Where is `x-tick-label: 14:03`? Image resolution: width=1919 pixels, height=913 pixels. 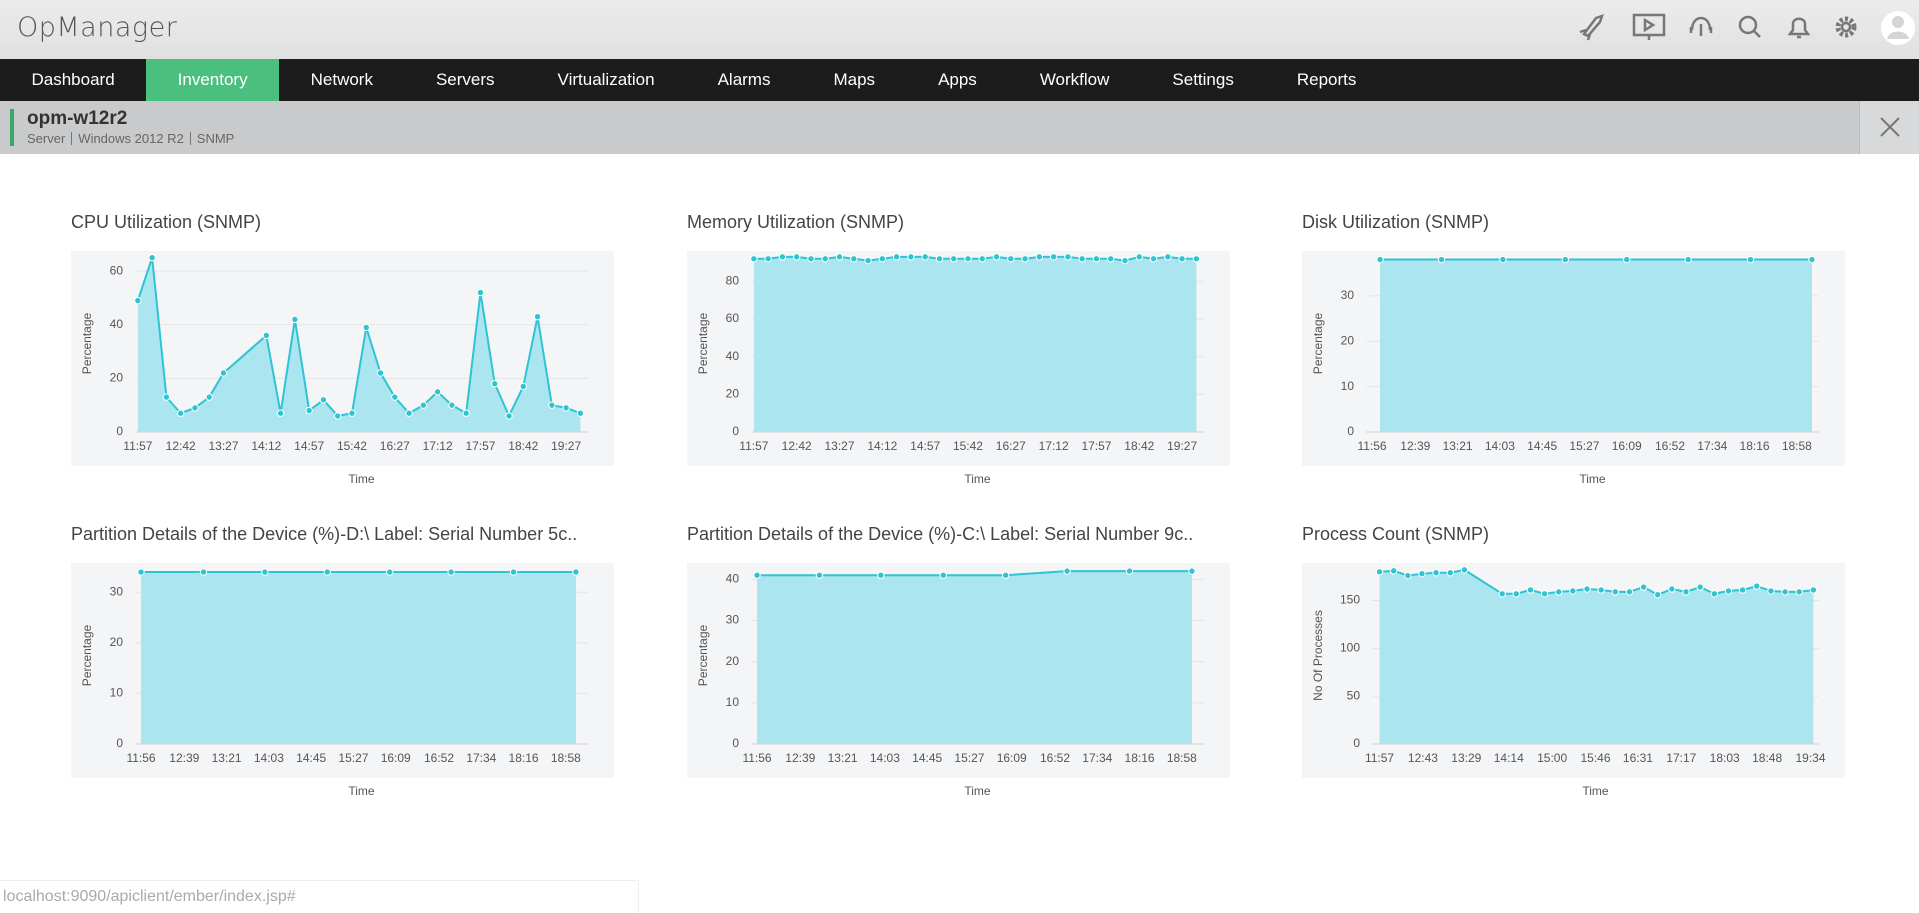 x-tick-label: 14:03 is located at coordinates (269, 758).